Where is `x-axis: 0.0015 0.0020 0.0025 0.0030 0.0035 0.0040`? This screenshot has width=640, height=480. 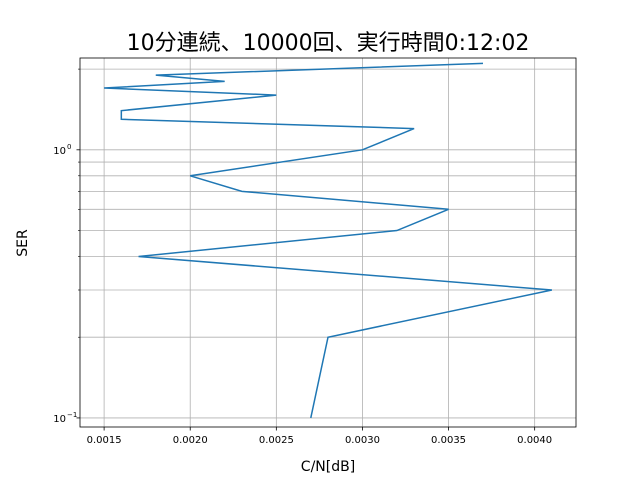
x-axis: 0.0015 0.0020 0.0025 0.0030 0.0035 0.0040 is located at coordinates (319, 436).